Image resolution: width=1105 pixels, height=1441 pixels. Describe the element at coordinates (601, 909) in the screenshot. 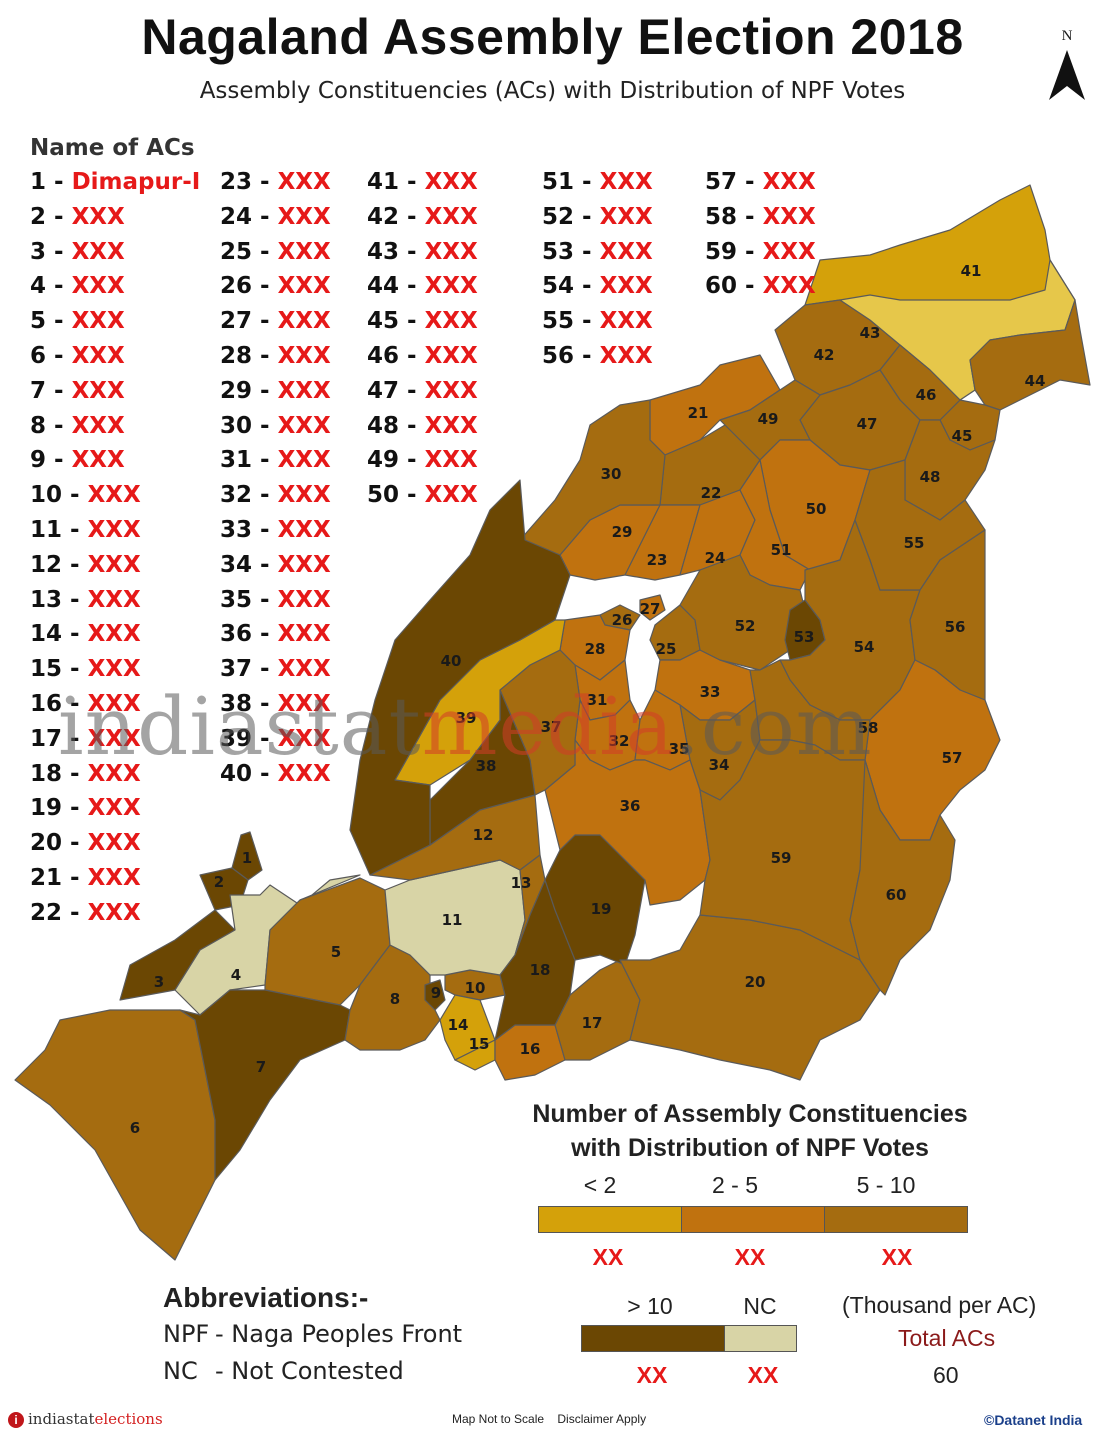

I see `constituency-label-19: 19` at that location.